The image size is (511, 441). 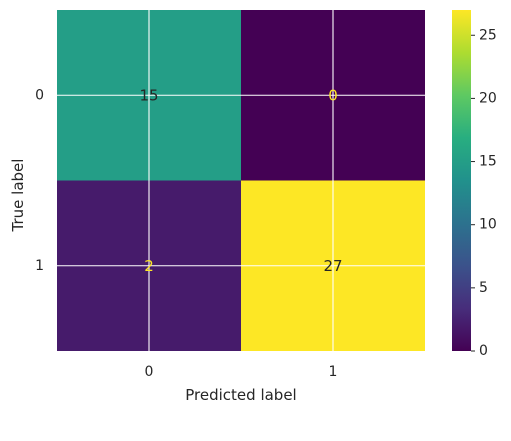 What do you see at coordinates (149, 266) in the screenshot?
I see `cell-value-label: 2` at bounding box center [149, 266].